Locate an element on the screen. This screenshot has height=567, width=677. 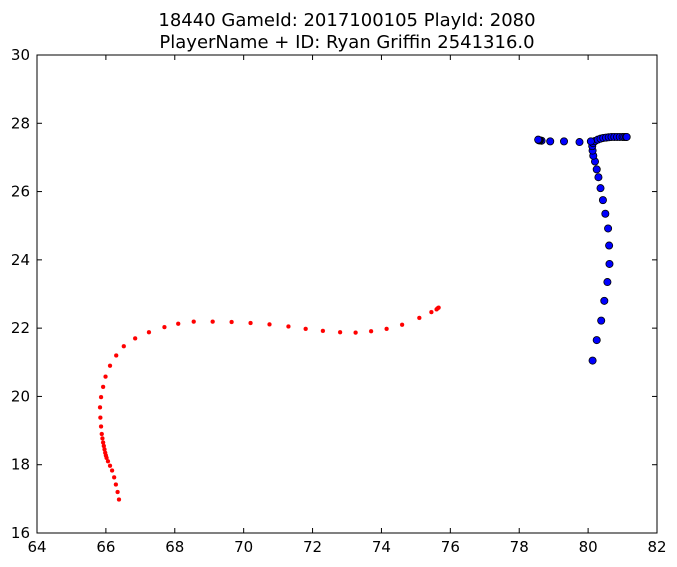
y-tick-label-5: 26 is located at coordinates (20, 192).